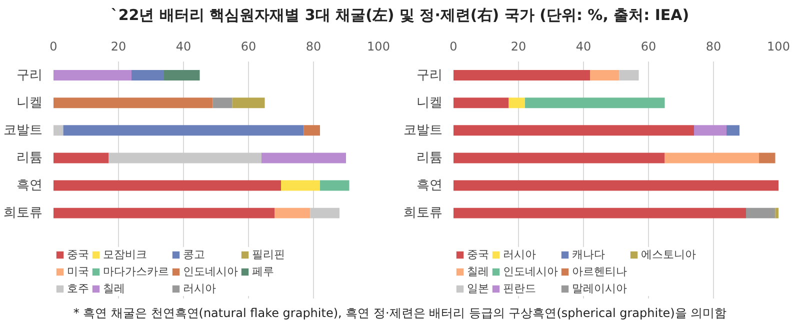 The height and width of the screenshot is (324, 800). What do you see at coordinates (78, 288) in the screenshot?
I see `legend-label: 호주` at bounding box center [78, 288].